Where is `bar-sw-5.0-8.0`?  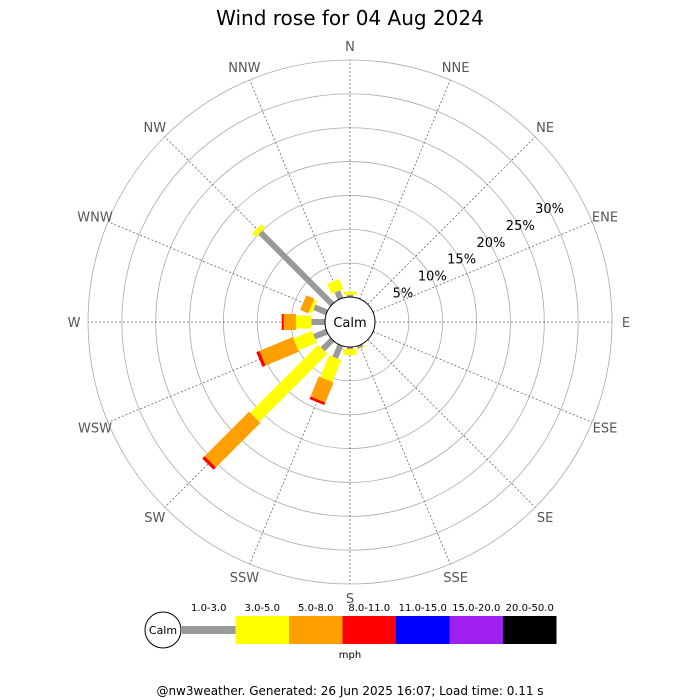 bar-sw-5.0-8.0 is located at coordinates (232, 439).